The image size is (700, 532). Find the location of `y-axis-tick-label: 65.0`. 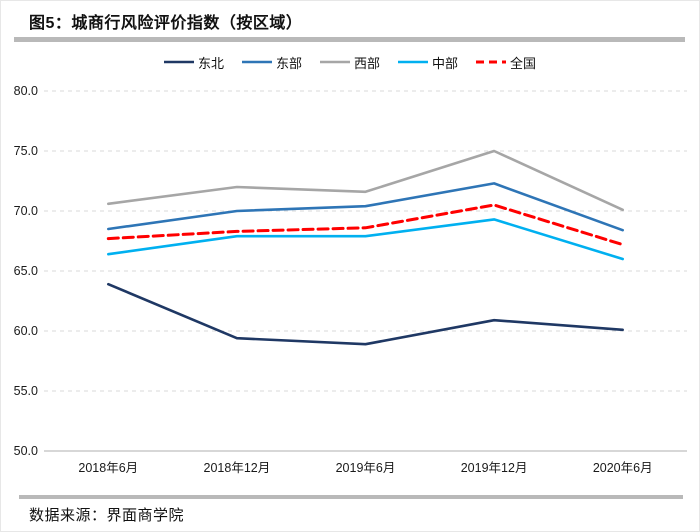

y-axis-tick-label: 65.0 is located at coordinates (26, 271).